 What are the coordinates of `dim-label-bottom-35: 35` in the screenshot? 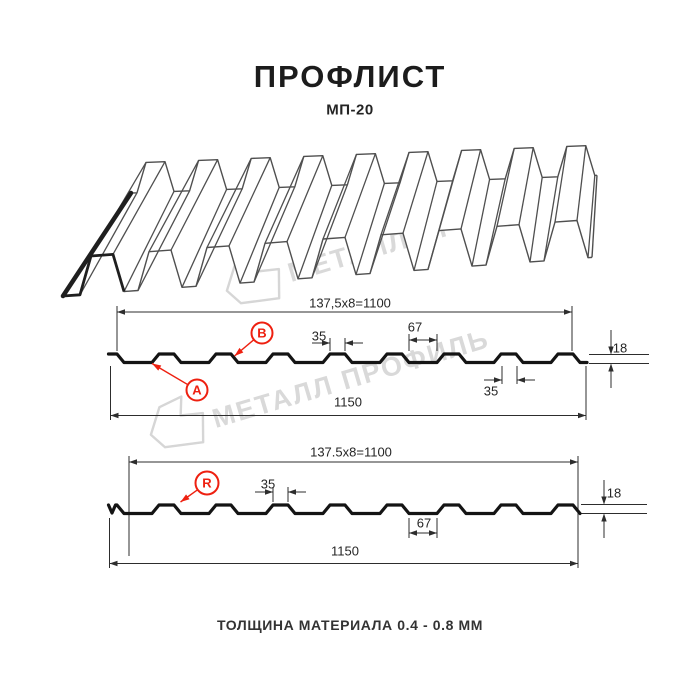 It's located at (491, 391).